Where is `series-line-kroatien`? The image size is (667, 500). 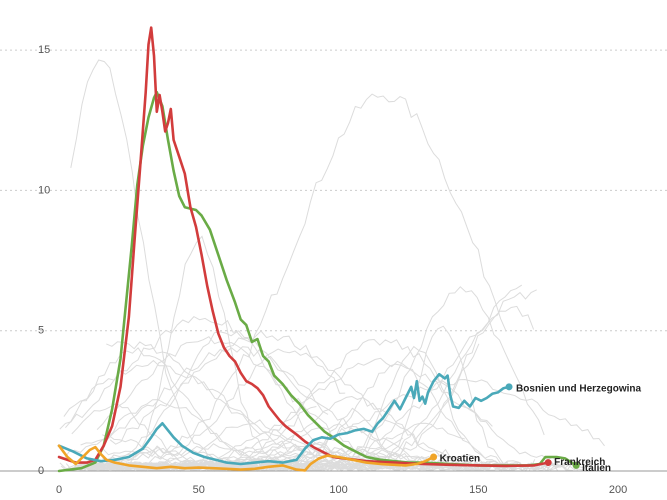
series-line-kroatien is located at coordinates (246, 458).